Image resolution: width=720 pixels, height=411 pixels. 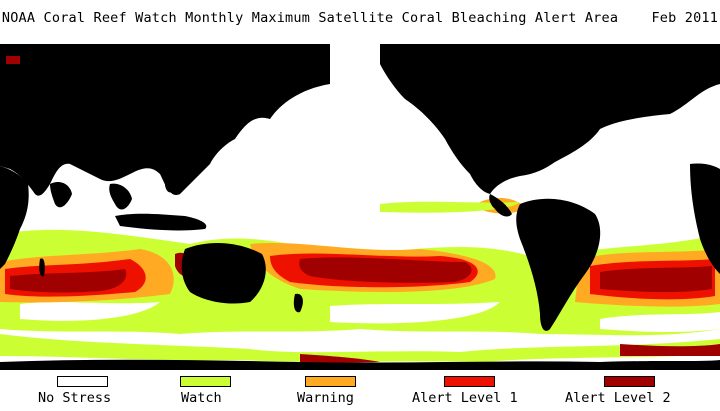 What do you see at coordinates (325, 398) in the screenshot?
I see `legend-label-warning: Warning` at bounding box center [325, 398].